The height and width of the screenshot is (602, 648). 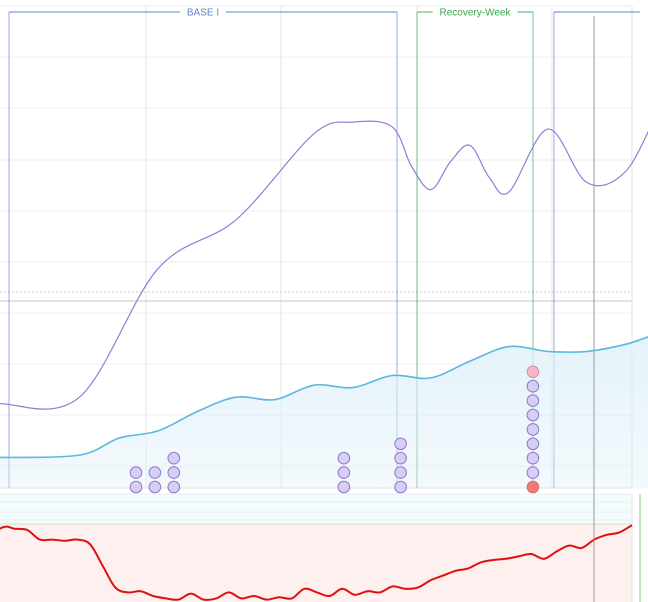 I want to click on events-layer, so click(x=334, y=429).